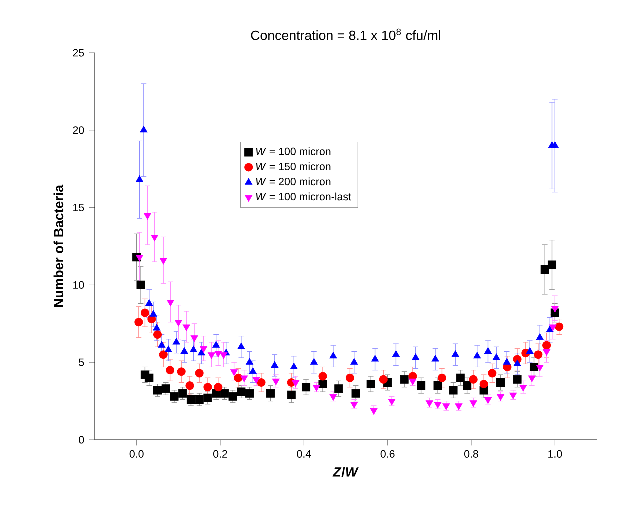 The width and height of the screenshot is (621, 508). What do you see at coordinates (345, 472) in the screenshot?
I see `x-axis-title: Z/W` at bounding box center [345, 472].